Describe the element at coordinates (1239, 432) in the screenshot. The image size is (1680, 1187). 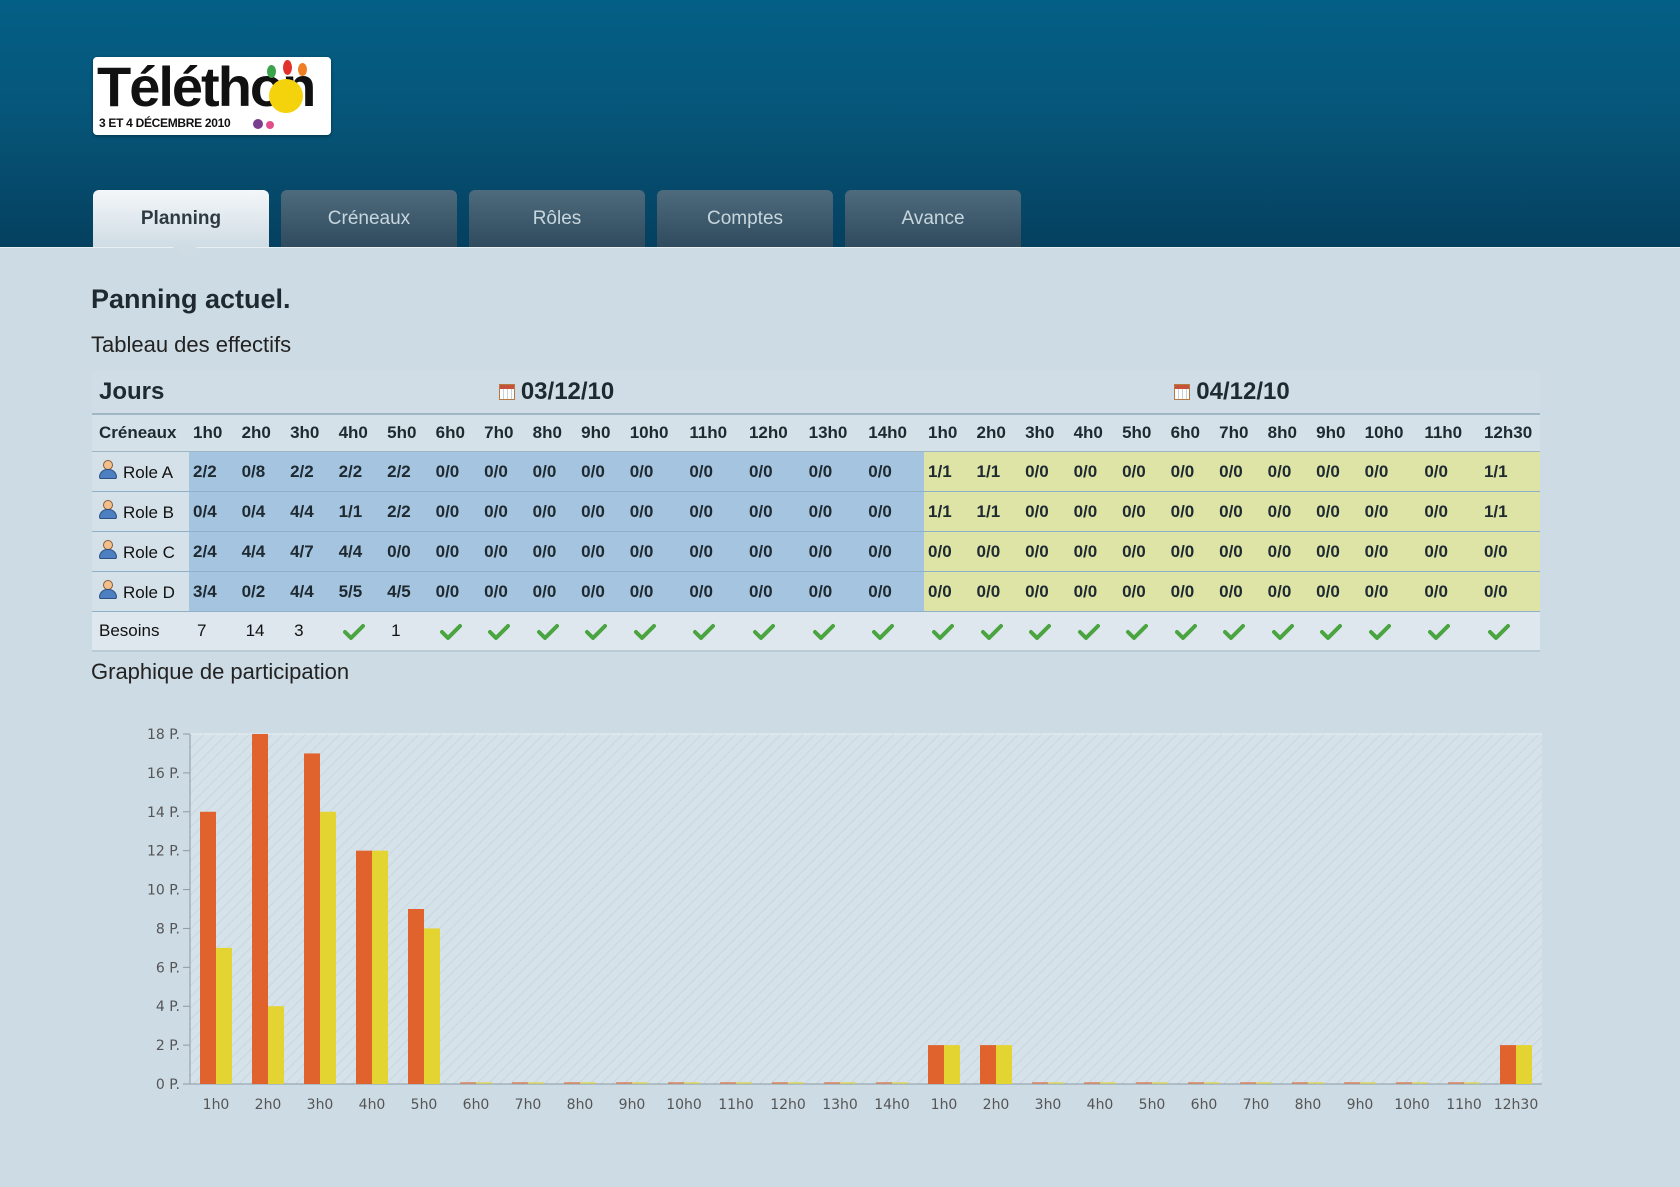
I see `slot-header: 7h0` at that location.